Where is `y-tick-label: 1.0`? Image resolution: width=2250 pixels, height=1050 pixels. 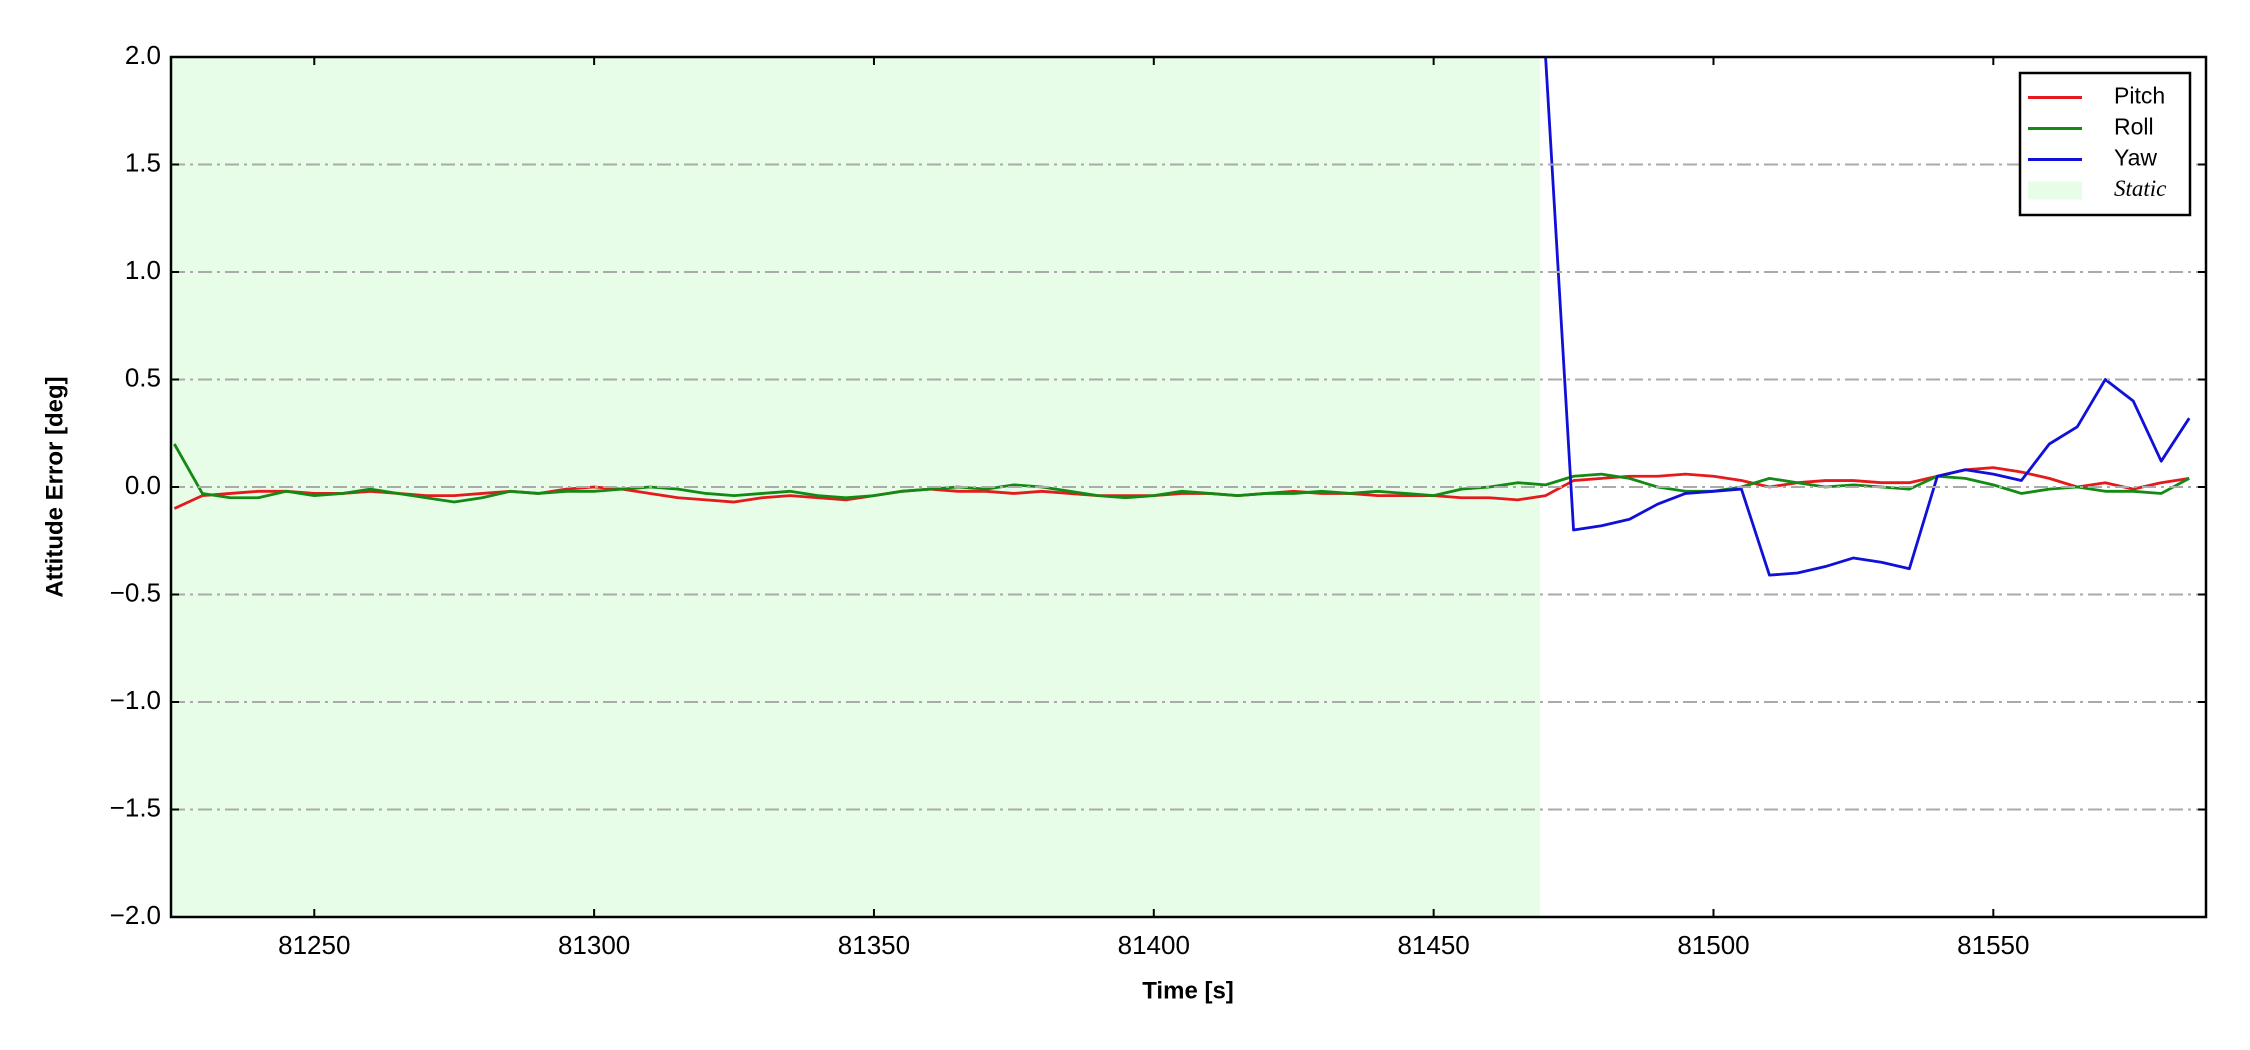
y-tick-label: 1.0 is located at coordinates (143, 270).